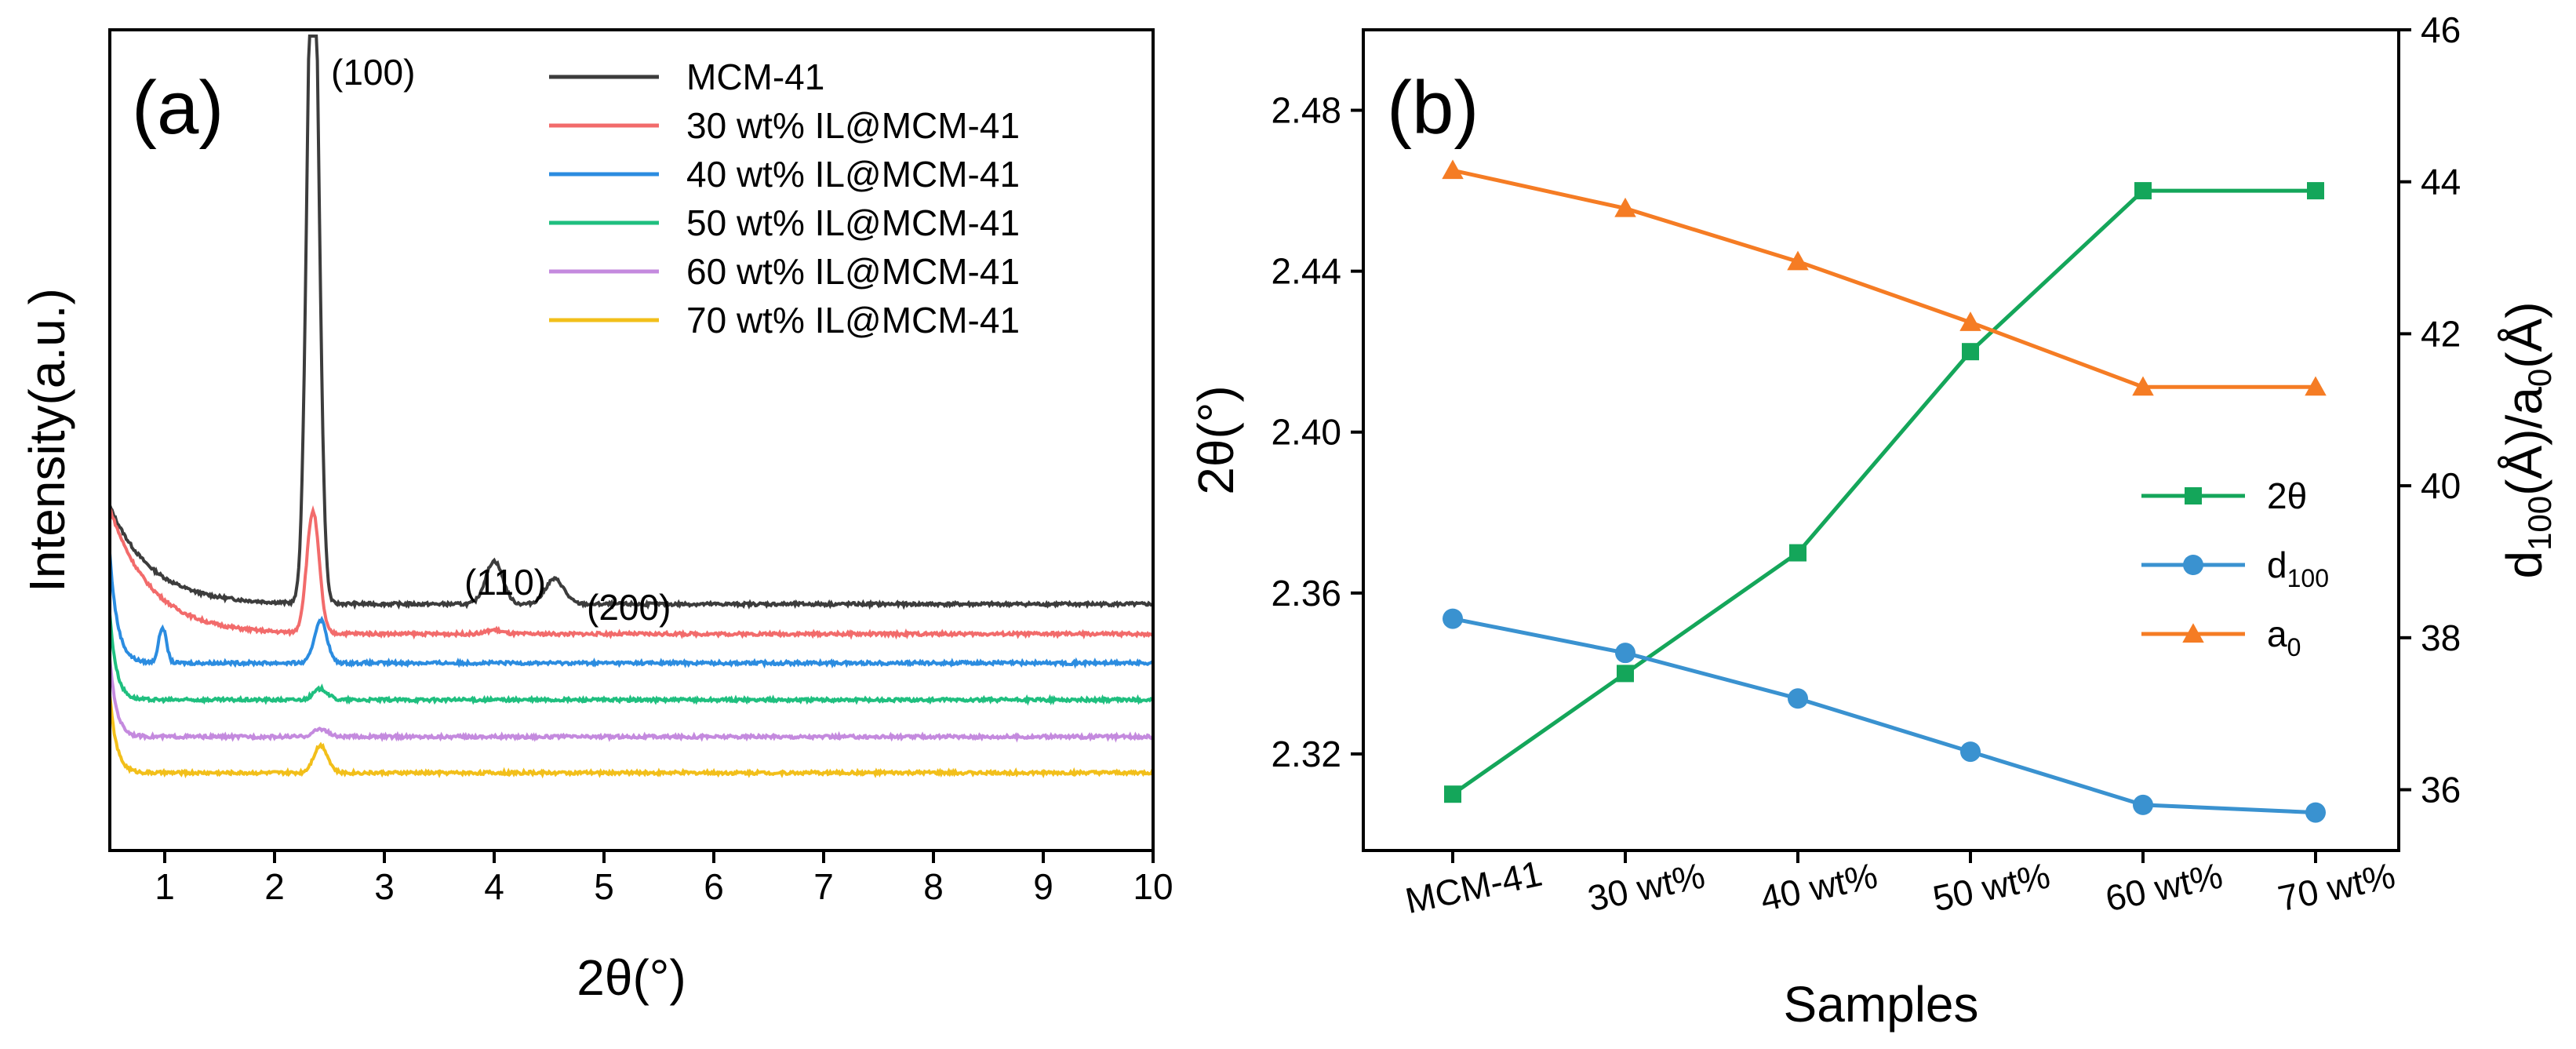 Image resolution: width=2576 pixels, height=1049 pixels. Describe the element at coordinates (2441, 790) in the screenshot. I see `y-right-tick-label: 36` at that location.